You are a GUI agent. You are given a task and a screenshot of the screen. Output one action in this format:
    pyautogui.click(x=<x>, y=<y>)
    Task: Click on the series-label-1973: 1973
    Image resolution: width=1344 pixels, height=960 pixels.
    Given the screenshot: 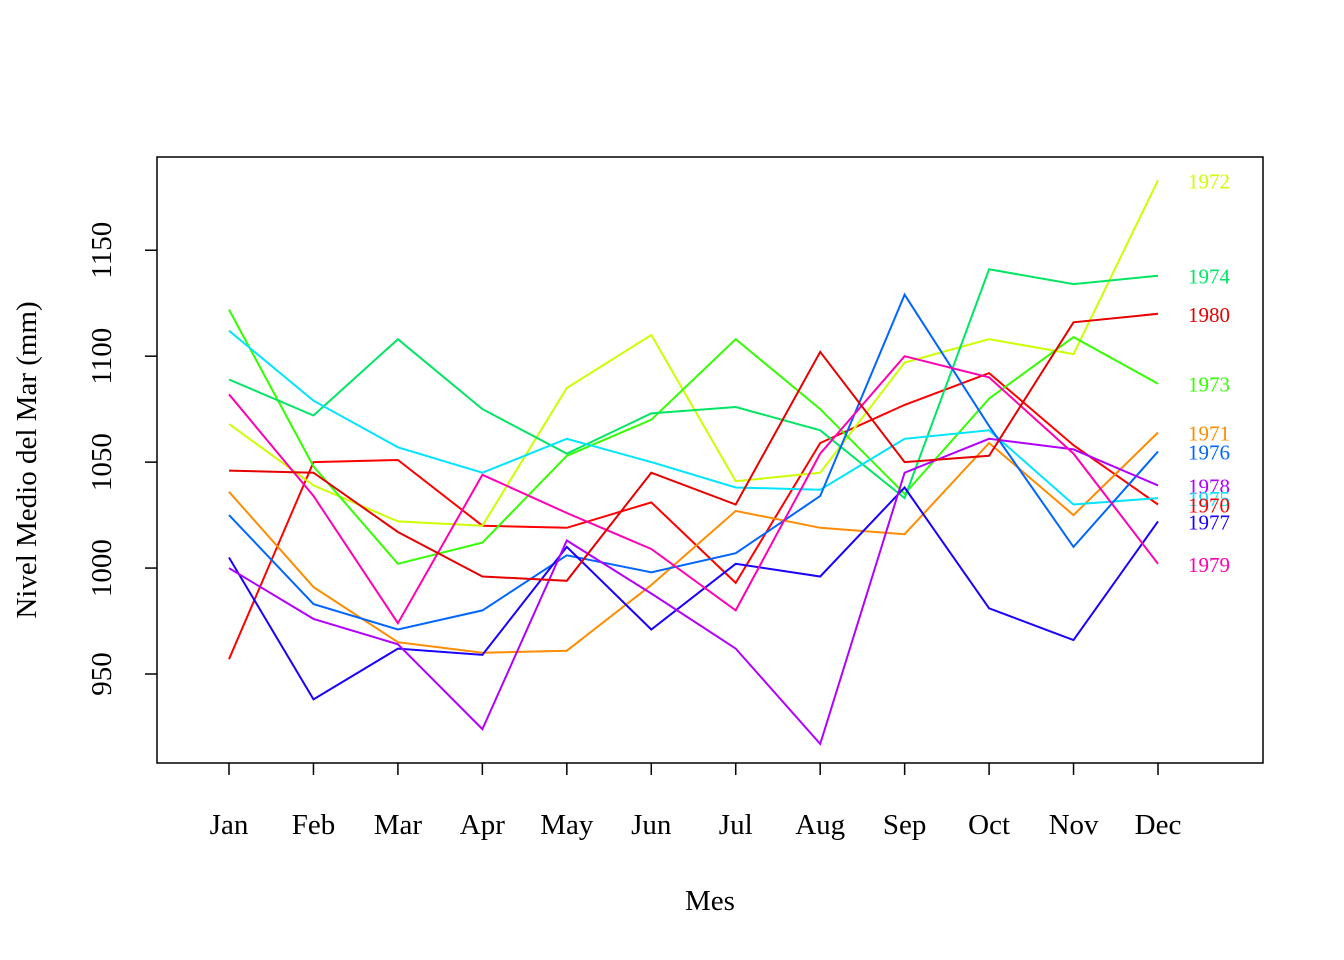 What is the action you would take?
    pyautogui.click(x=1209, y=385)
    